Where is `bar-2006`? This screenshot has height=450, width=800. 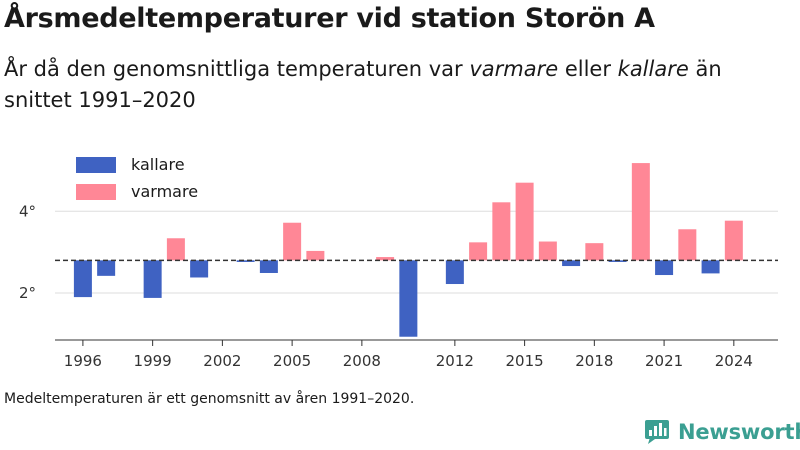
bar-2006 is located at coordinates (315, 255).